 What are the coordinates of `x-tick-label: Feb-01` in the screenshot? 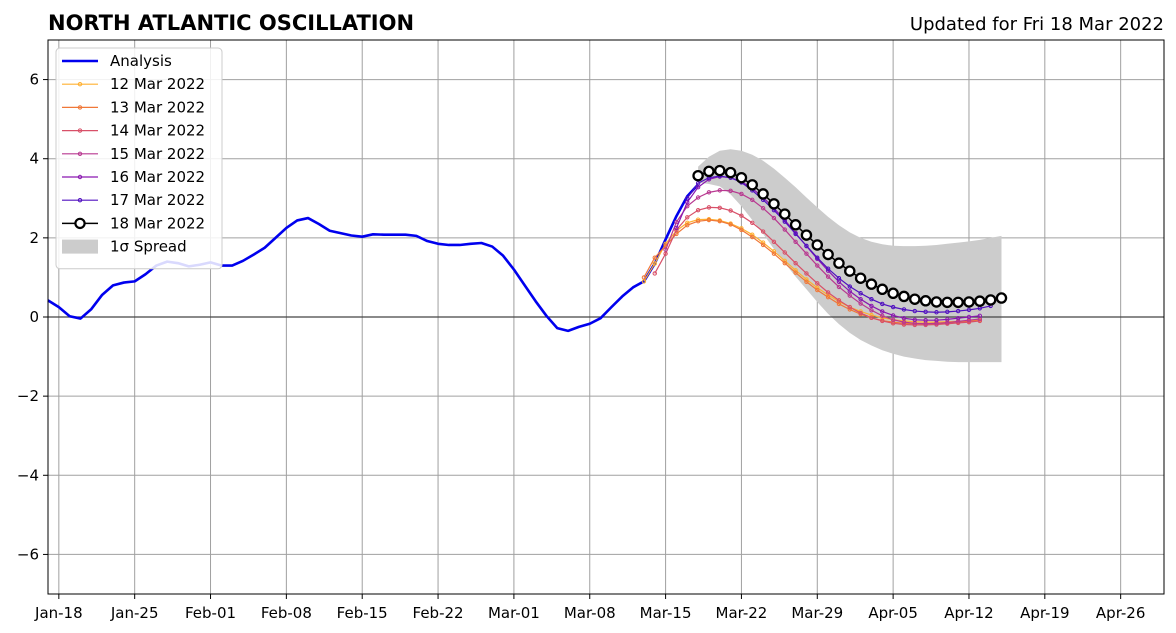 It's located at (210, 613).